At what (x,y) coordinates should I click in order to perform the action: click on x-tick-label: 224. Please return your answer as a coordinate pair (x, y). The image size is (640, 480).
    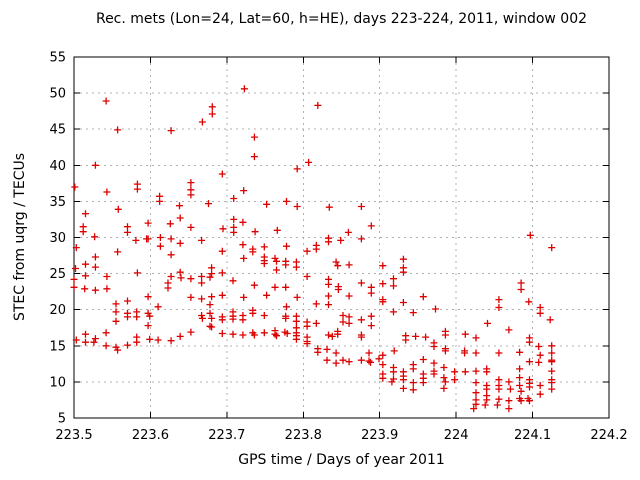
    Looking at the image, I should click on (456, 435).